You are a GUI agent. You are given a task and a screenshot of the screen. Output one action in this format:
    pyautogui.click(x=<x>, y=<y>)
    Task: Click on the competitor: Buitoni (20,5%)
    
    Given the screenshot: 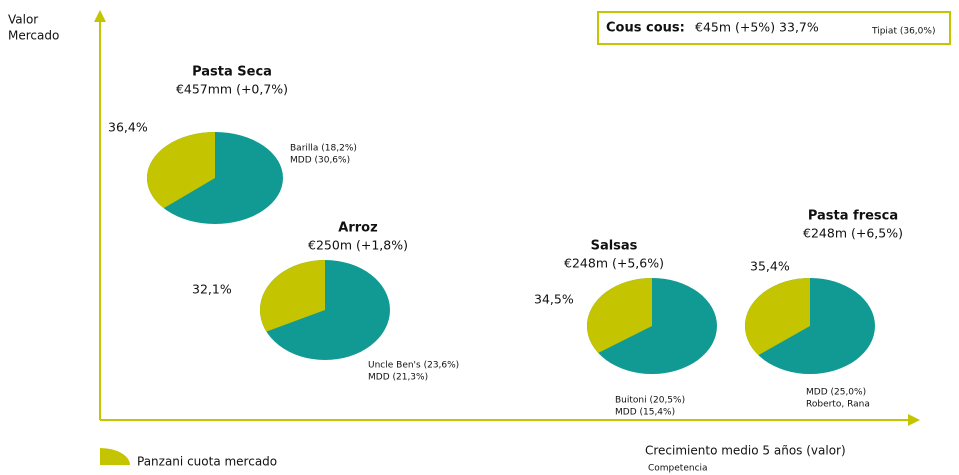 What is the action you would take?
    pyautogui.click(x=650, y=401)
    